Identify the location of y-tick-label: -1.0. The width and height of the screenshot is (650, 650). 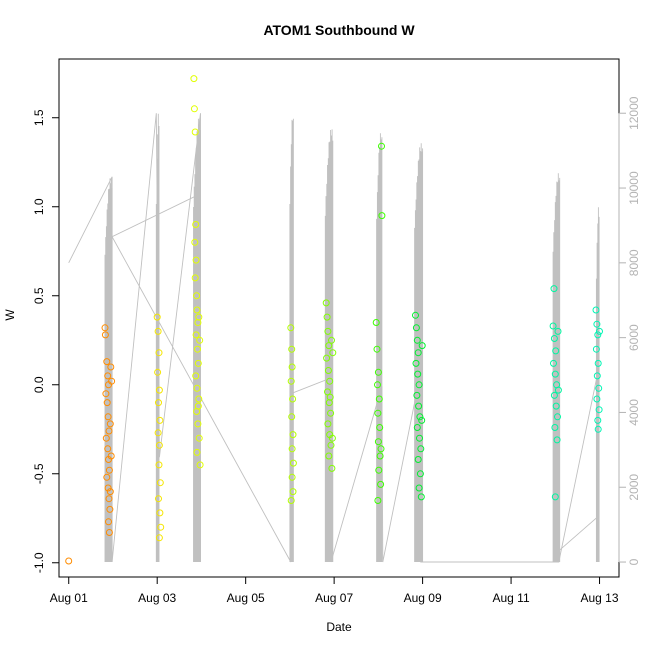
(39, 562).